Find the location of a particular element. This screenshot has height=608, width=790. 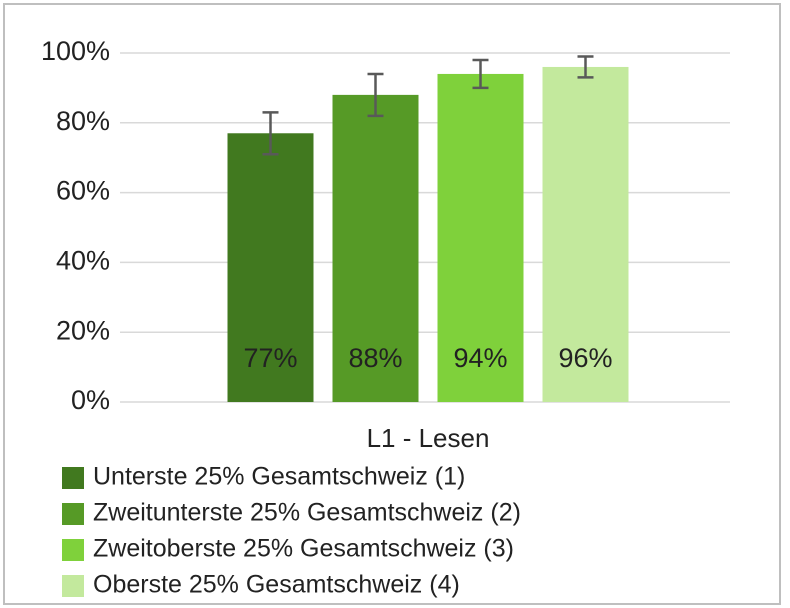

y-tick-label: 60% is located at coordinates (83, 191).